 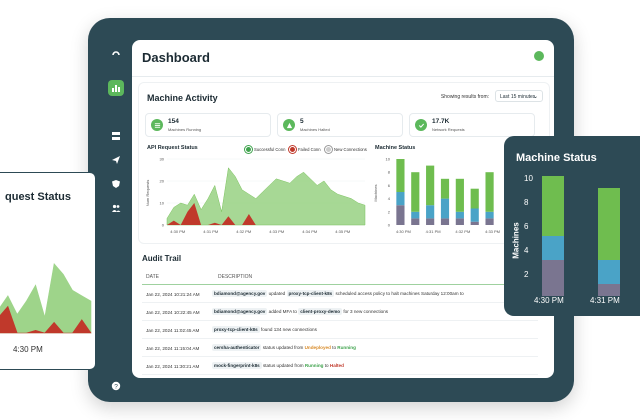 What do you see at coordinates (162, 181) in the screenshot?
I see `y-tick-label: 20` at bounding box center [162, 181].